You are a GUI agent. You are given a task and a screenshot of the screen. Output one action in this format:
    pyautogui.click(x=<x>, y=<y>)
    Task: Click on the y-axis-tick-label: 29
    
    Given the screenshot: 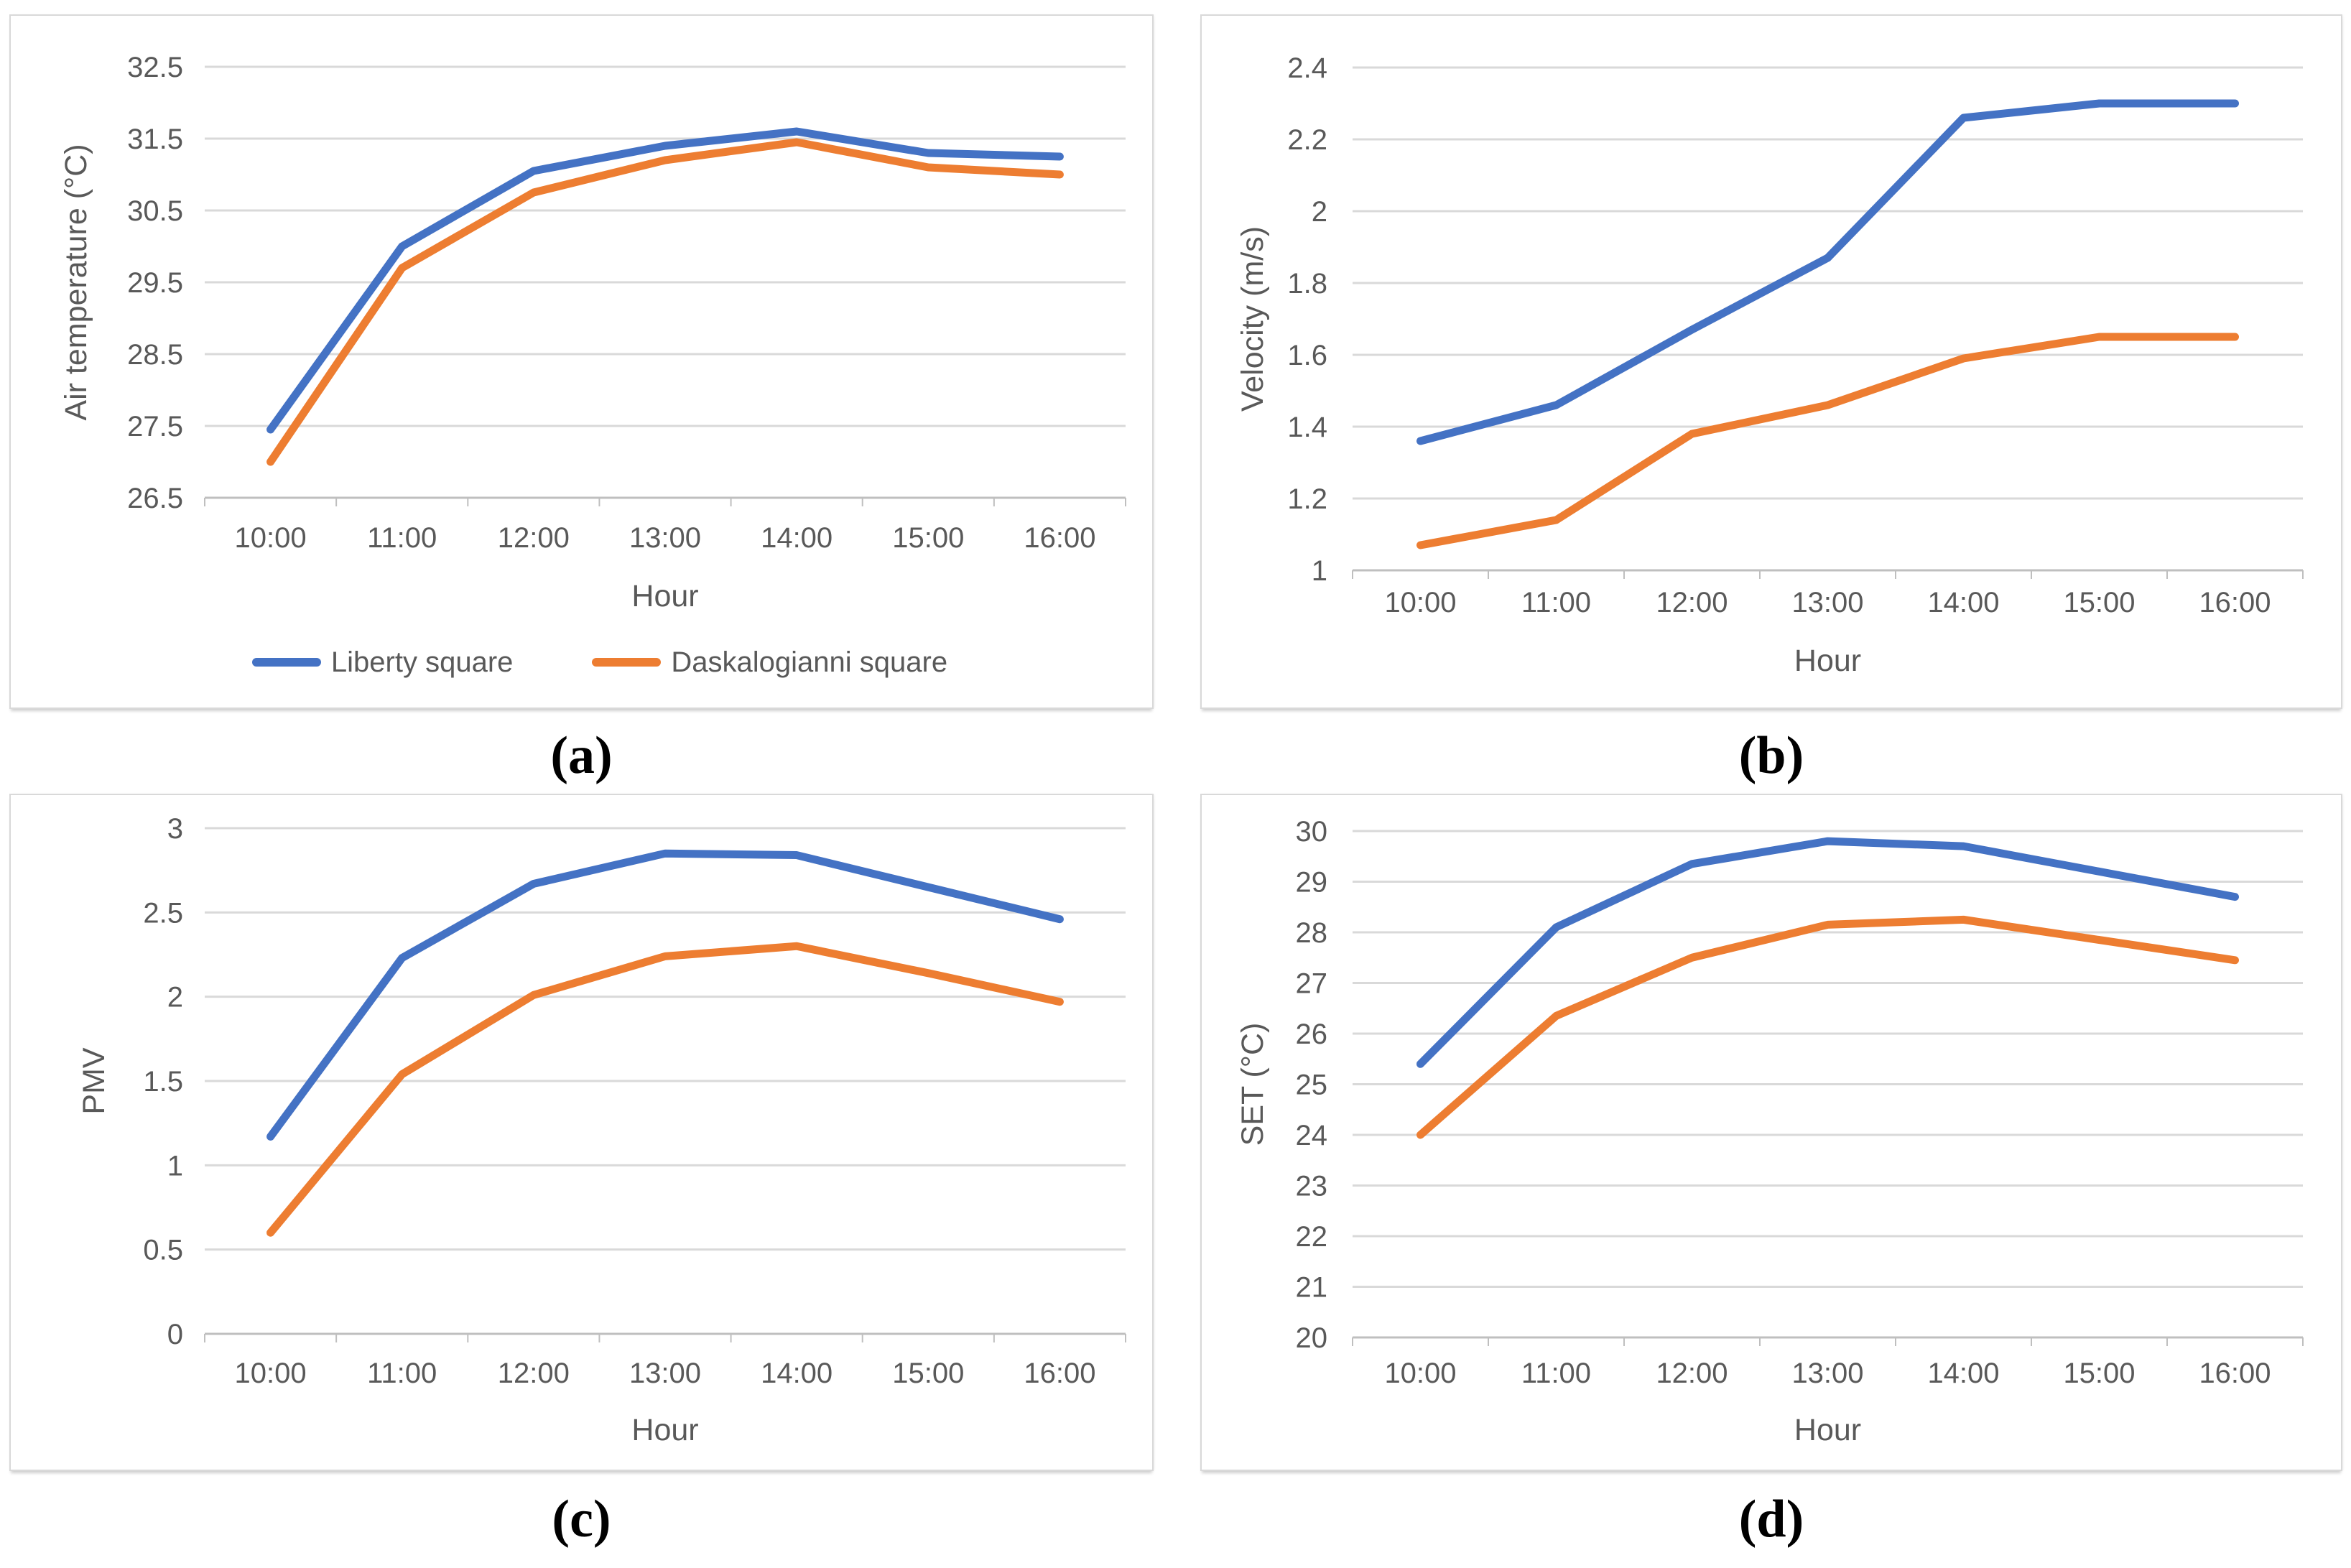 What is the action you would take?
    pyautogui.click(x=1312, y=883)
    